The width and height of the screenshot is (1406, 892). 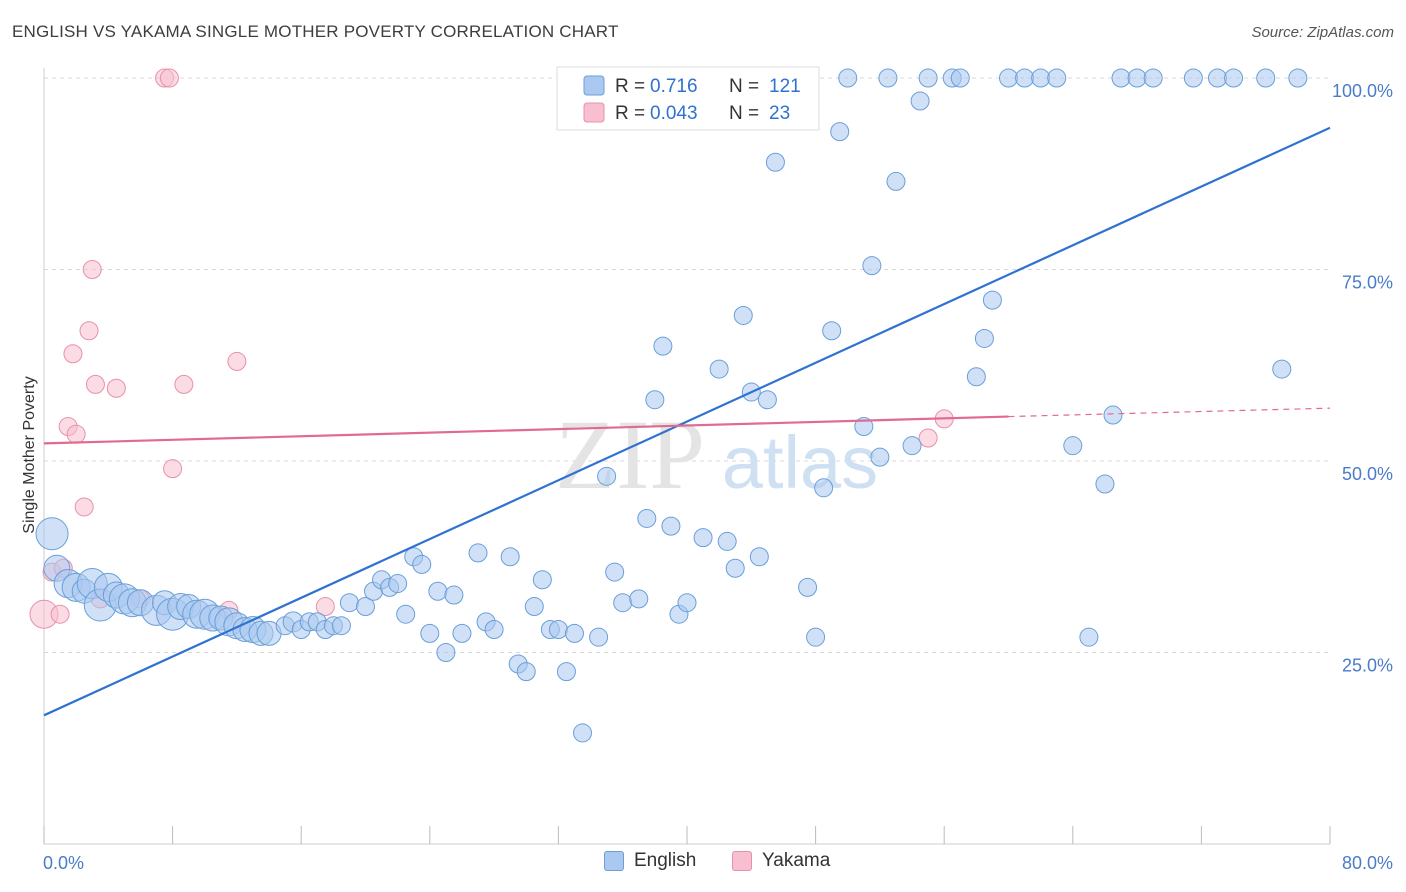 What do you see at coordinates (674, 86) in the screenshot?
I see `legend-english-r-value: 0.716` at bounding box center [674, 86].